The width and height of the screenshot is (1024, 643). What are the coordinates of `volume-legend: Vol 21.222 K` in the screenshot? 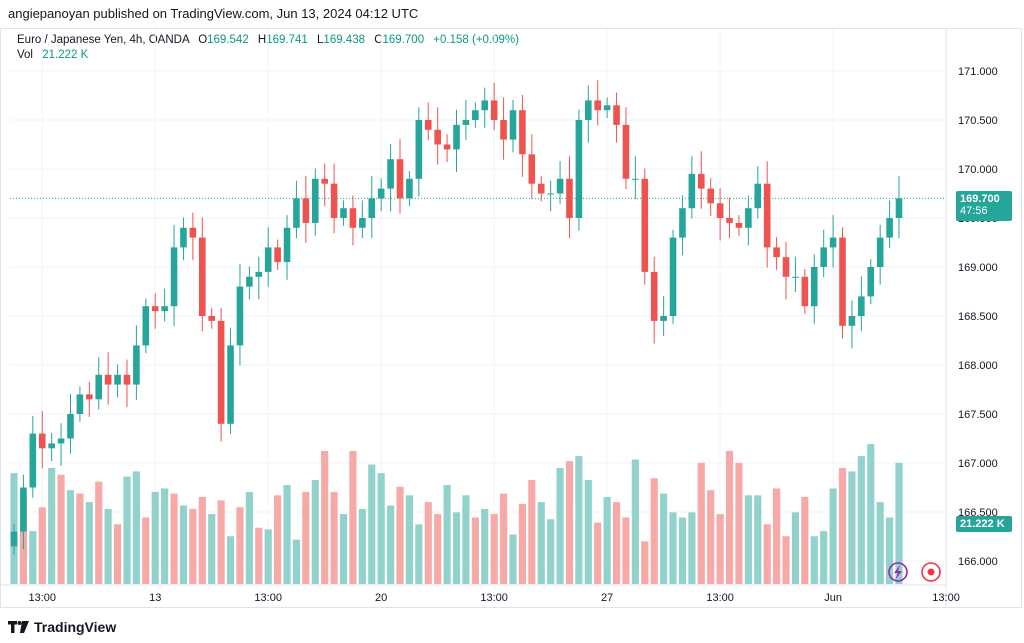 It's located at (52, 55).